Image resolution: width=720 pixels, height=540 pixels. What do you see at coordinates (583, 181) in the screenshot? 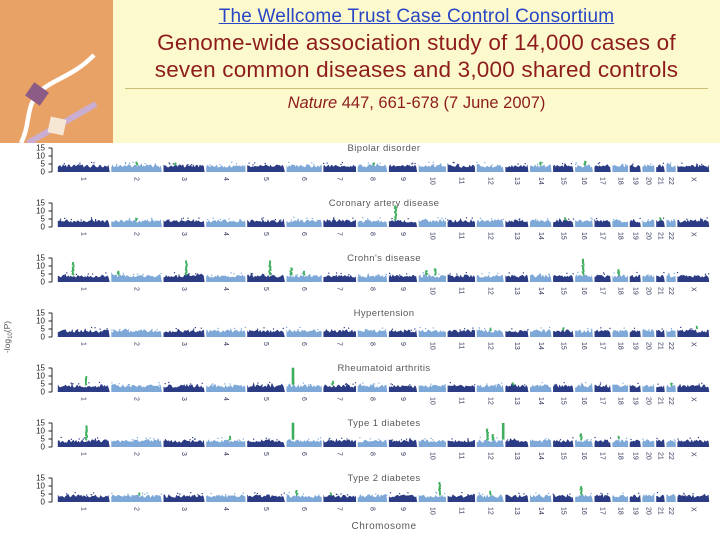
I see `chromosome-label: 16` at bounding box center [583, 181].